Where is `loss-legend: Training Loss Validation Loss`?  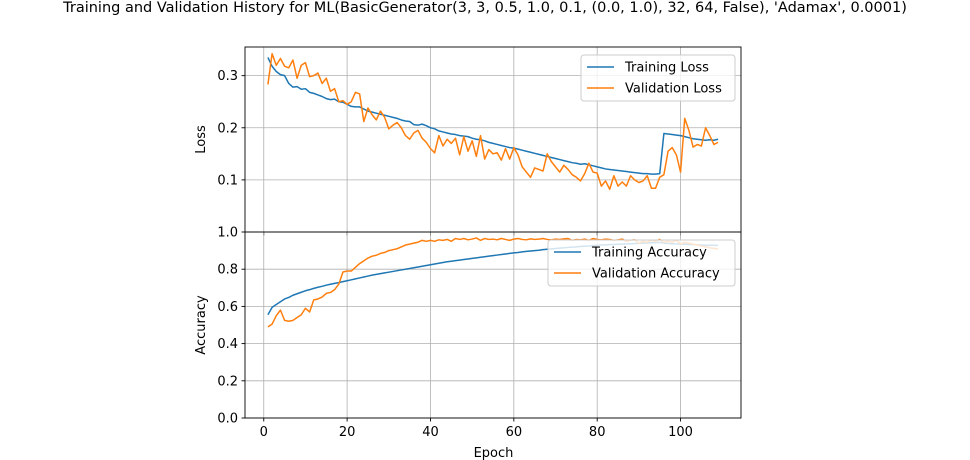 loss-legend: Training Loss Validation Loss is located at coordinates (658, 78).